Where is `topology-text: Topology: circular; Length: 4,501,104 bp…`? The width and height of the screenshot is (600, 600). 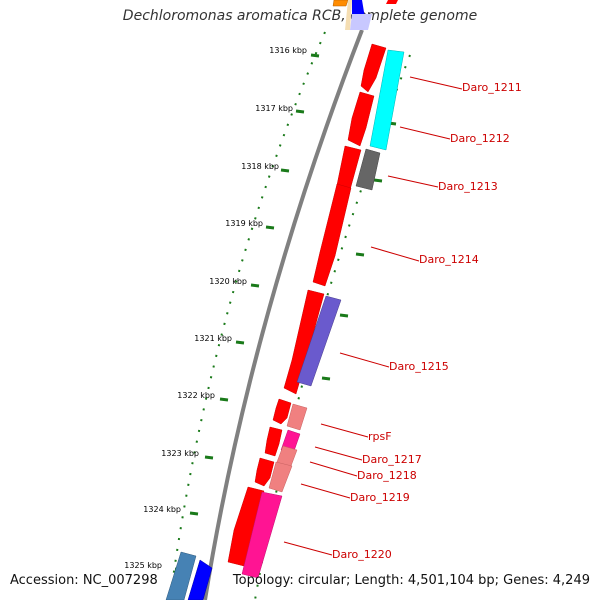
topology-text: Topology: circular; Length: 4,501,104 bp… is located at coordinates (411, 580).